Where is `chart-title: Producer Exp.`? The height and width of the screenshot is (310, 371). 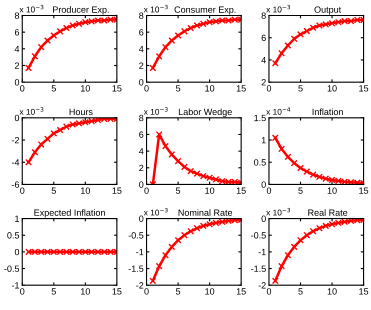
chart-title: Producer Exp. is located at coordinates (81, 10).